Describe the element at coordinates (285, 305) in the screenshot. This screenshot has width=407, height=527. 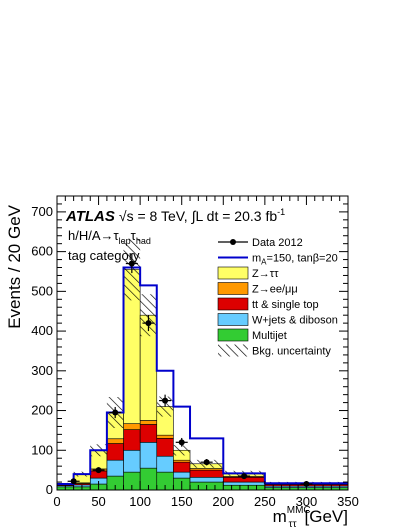
I see `legend-label: tt & single top` at that location.